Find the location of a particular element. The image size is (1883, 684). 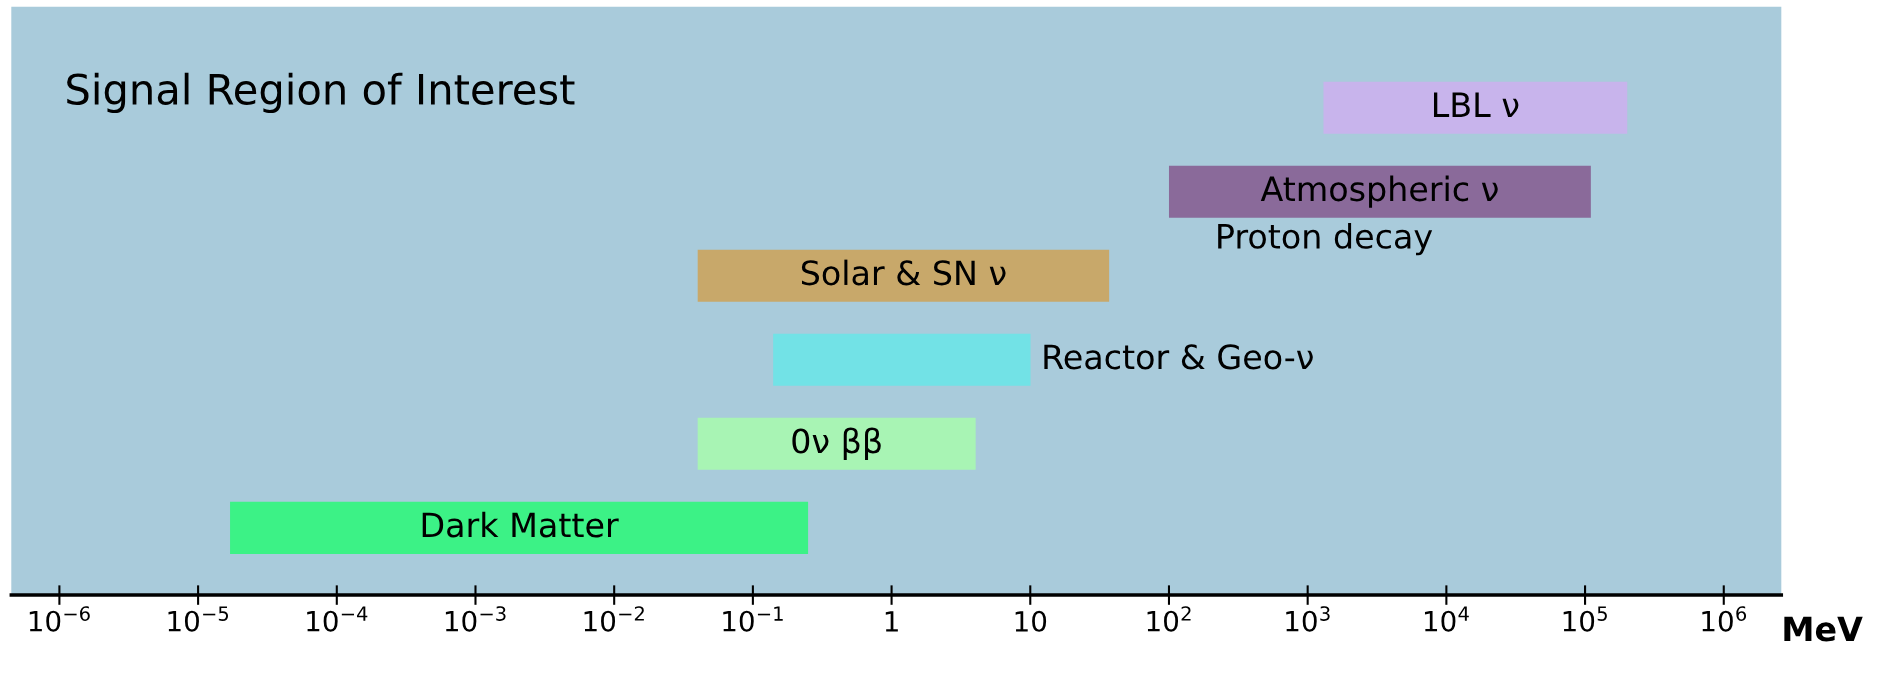

x-tick-label: 10$^{−3}$ is located at coordinates (475, 619).